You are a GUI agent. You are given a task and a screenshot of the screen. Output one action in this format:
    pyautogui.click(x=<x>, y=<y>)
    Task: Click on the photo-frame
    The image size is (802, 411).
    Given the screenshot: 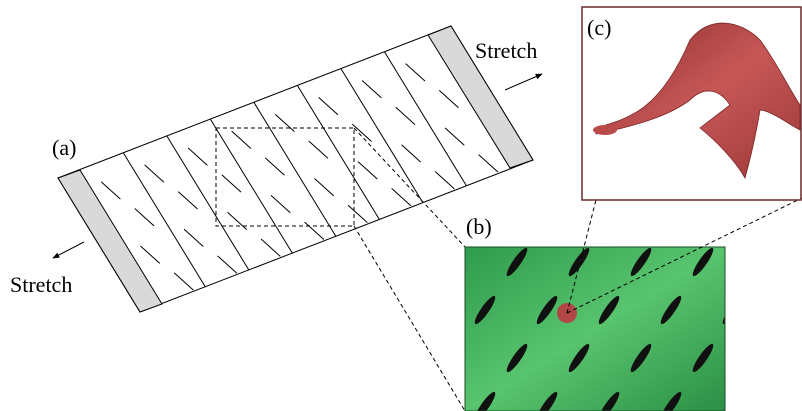 What is the action you would take?
    pyautogui.click(x=595, y=328)
    